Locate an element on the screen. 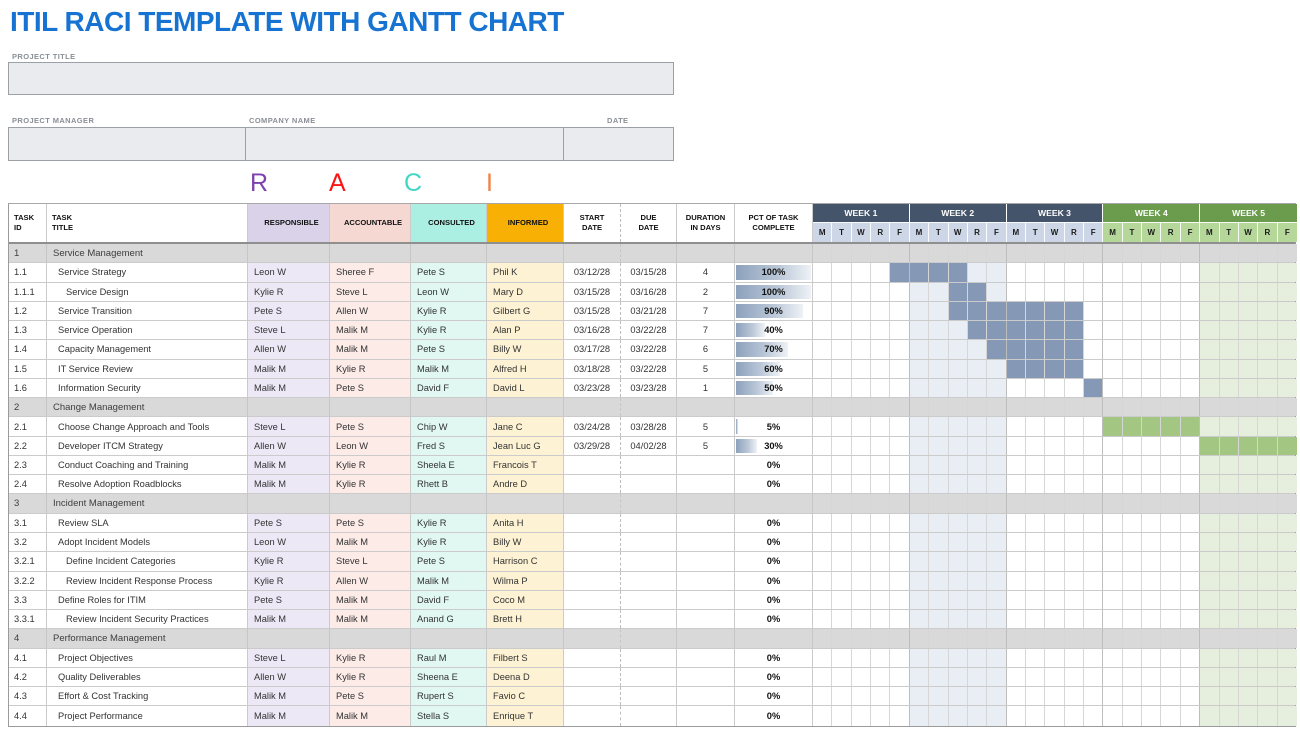 The width and height of the screenshot is (1300, 729). cell-start-date: 03/18/28 is located at coordinates (592, 368).